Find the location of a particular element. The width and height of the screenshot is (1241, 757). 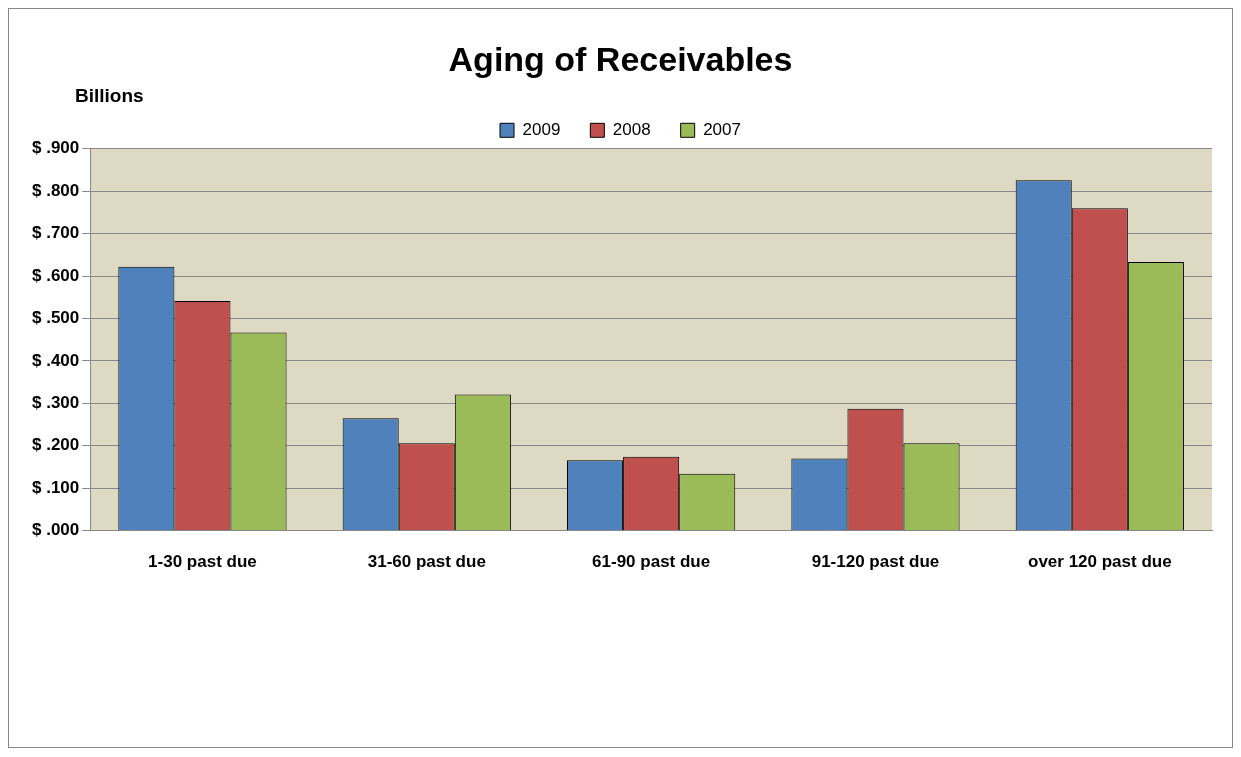

y-tick-label: $ .300 is located at coordinates (56, 403).